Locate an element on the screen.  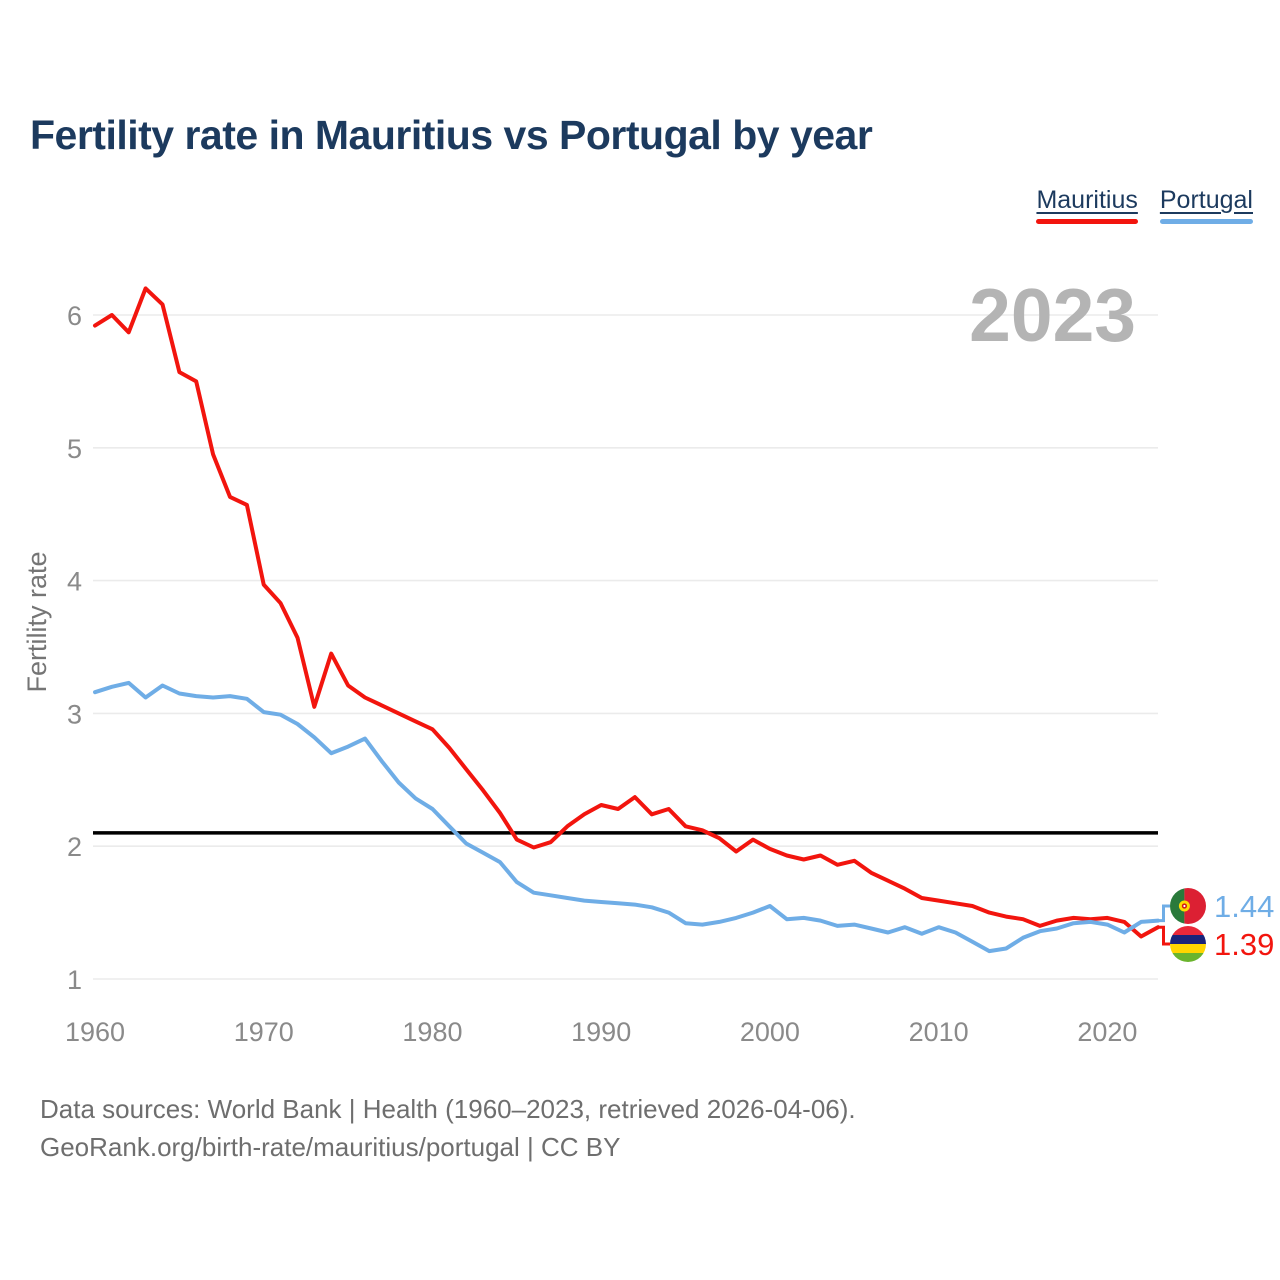
mauritius-flag-icon is located at coordinates (1188, 944).